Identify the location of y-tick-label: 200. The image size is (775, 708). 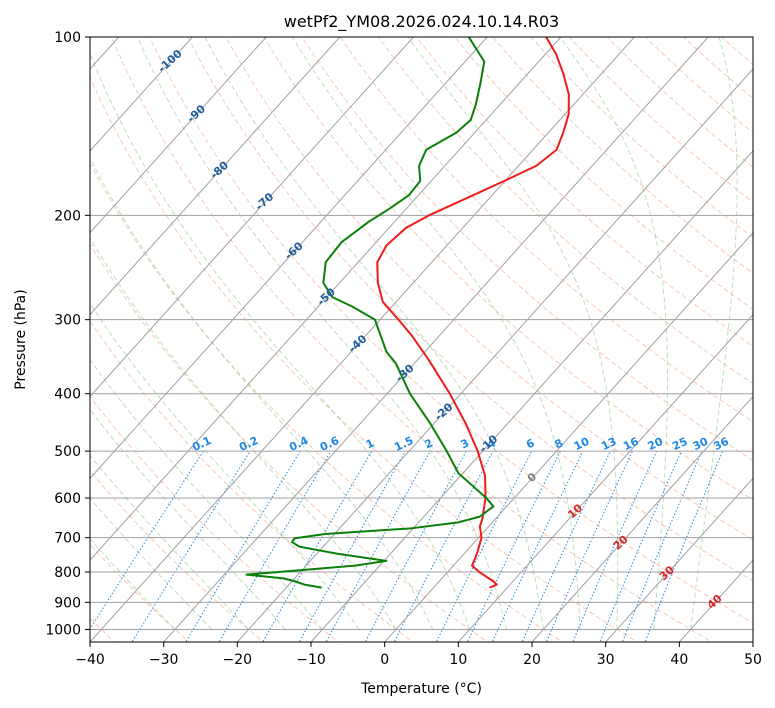
(67, 216).